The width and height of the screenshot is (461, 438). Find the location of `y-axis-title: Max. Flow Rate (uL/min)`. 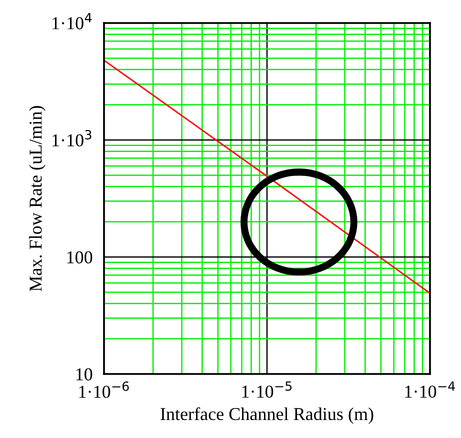

y-axis-title: Max. Flow Rate (uL/min) is located at coordinates (37, 199).